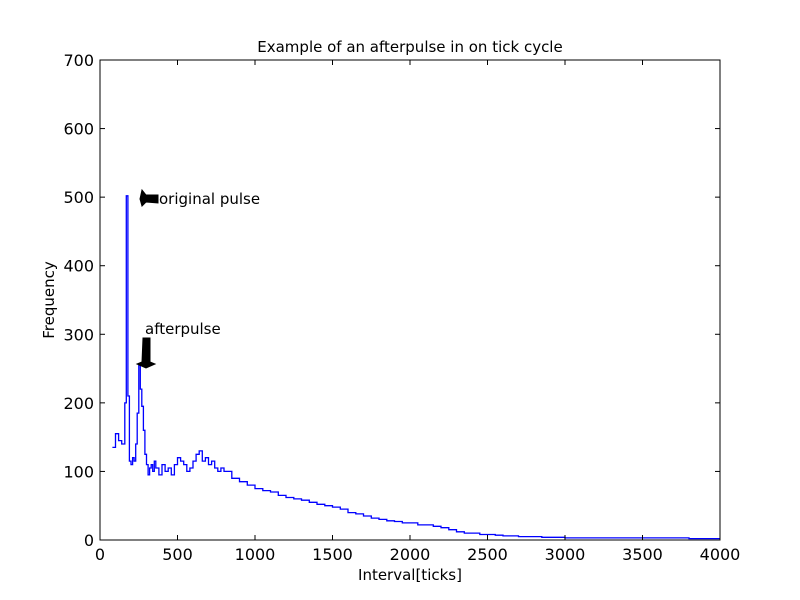 Image resolution: width=800 pixels, height=600 pixels. What do you see at coordinates (410, 575) in the screenshot?
I see `x-axis-label: Interval[ticks]` at bounding box center [410, 575].